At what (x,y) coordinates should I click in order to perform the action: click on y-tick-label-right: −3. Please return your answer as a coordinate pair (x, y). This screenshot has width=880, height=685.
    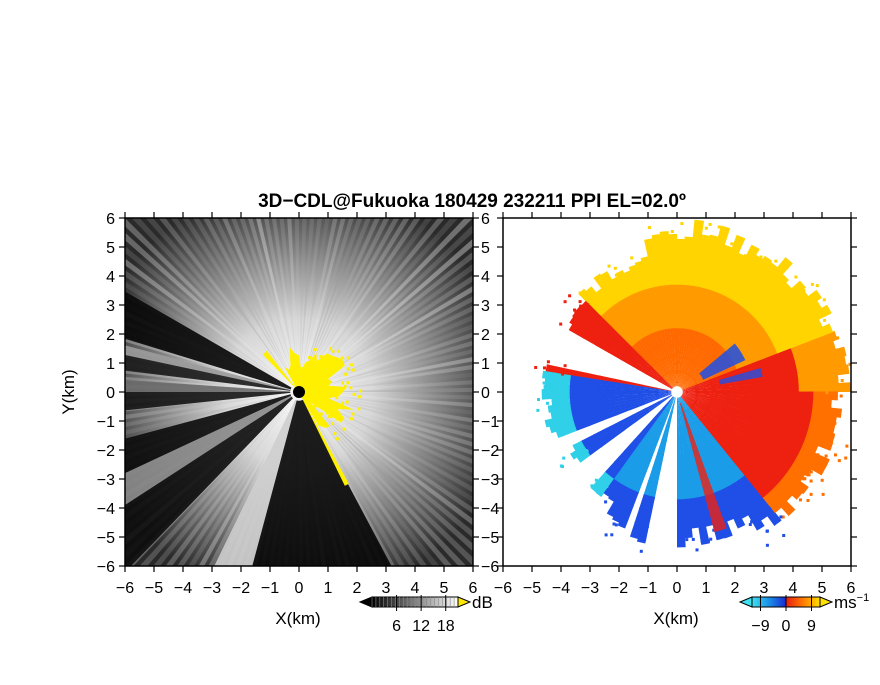
    Looking at the image, I should click on (490, 480).